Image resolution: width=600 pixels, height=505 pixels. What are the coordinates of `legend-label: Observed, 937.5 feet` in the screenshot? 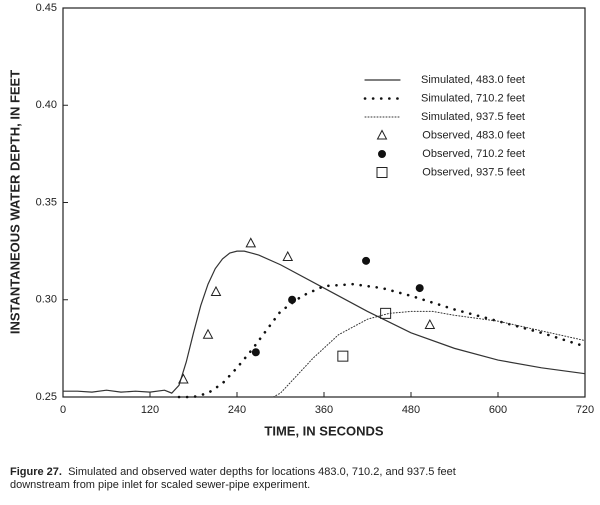 It's located at (473, 172).